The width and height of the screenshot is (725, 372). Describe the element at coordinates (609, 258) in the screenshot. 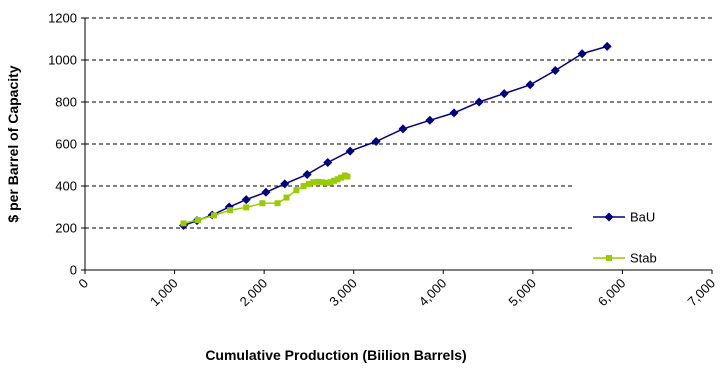

I see `legend-swatch-marker-stab` at that location.